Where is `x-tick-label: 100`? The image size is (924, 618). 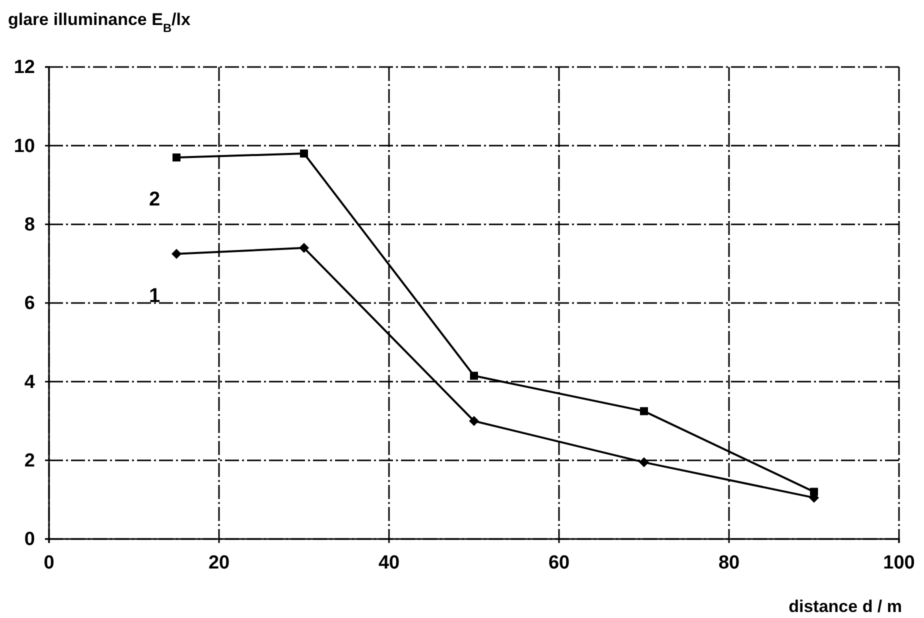
x-tick-label: 100 is located at coordinates (899, 563).